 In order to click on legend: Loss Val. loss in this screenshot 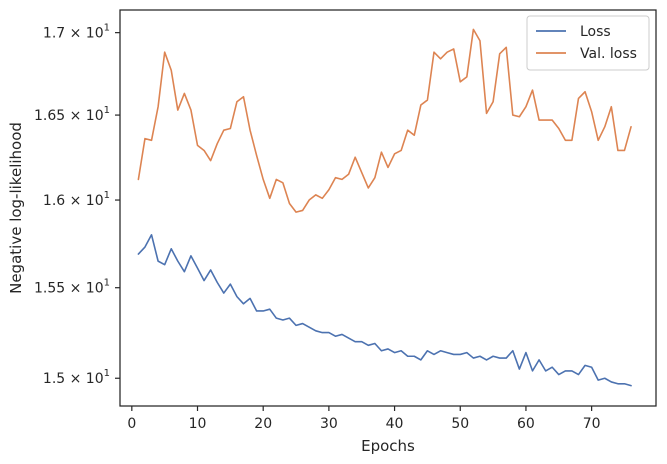, I will do `click(588, 43)`.